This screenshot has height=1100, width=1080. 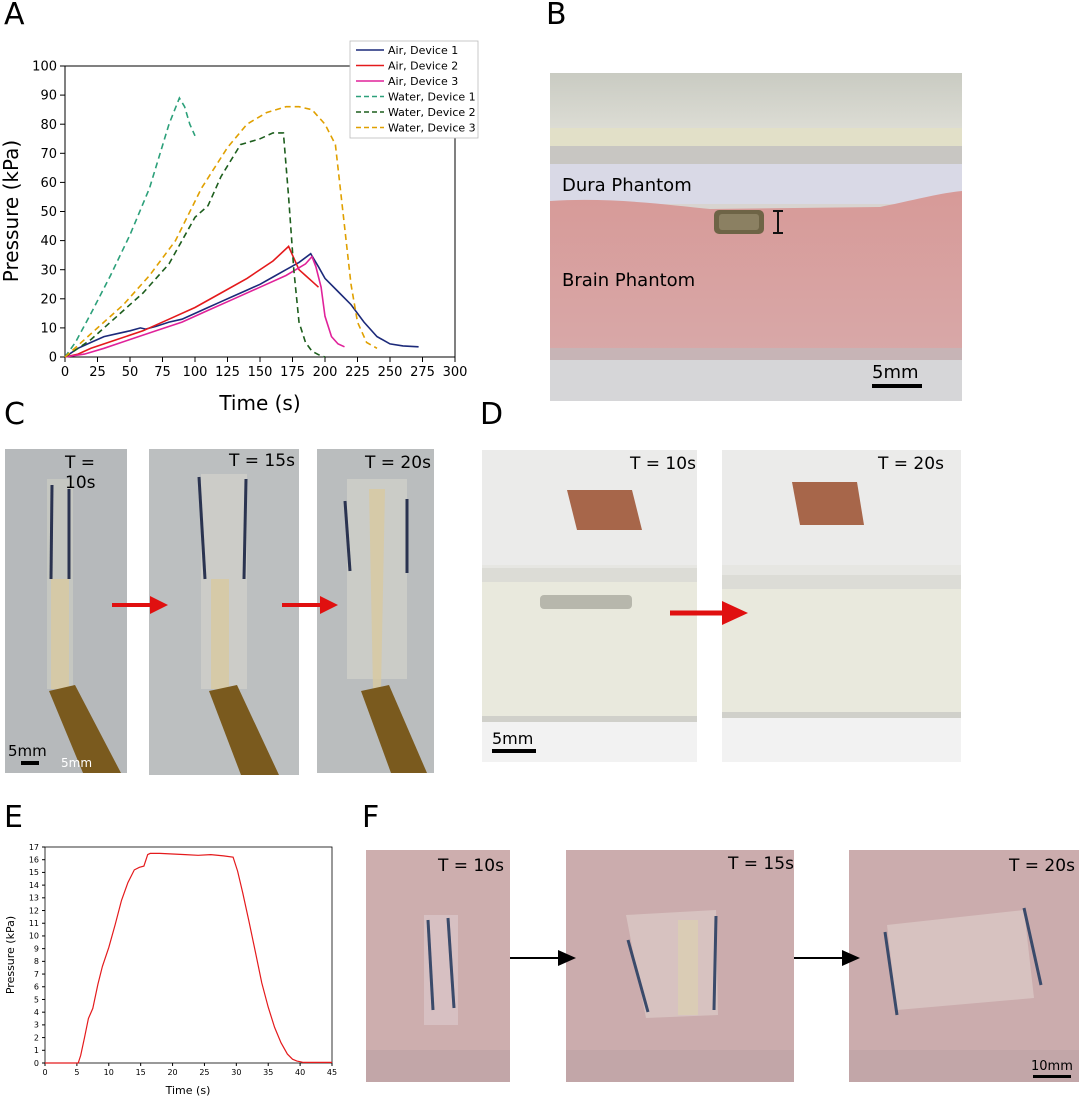 I want to click on chart-e-frame, so click(x=188, y=955).